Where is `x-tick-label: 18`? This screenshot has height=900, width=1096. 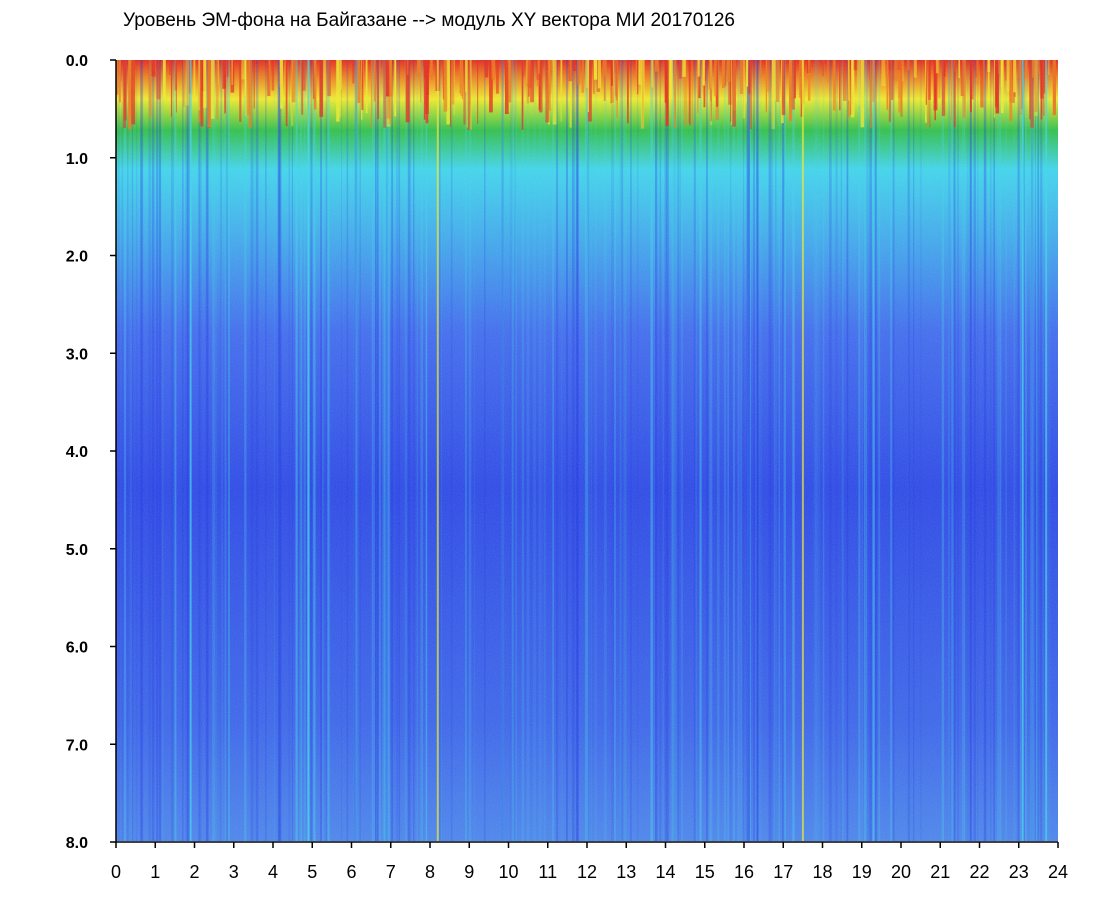
x-tick-label: 18 is located at coordinates (822, 872).